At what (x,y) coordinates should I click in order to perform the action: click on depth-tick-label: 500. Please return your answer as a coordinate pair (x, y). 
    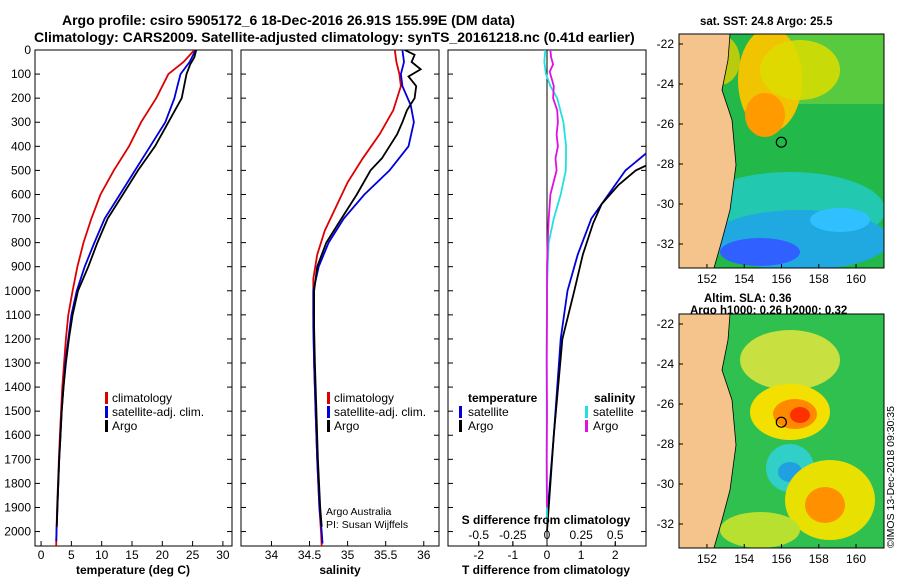
    Looking at the image, I should click on (21, 170).